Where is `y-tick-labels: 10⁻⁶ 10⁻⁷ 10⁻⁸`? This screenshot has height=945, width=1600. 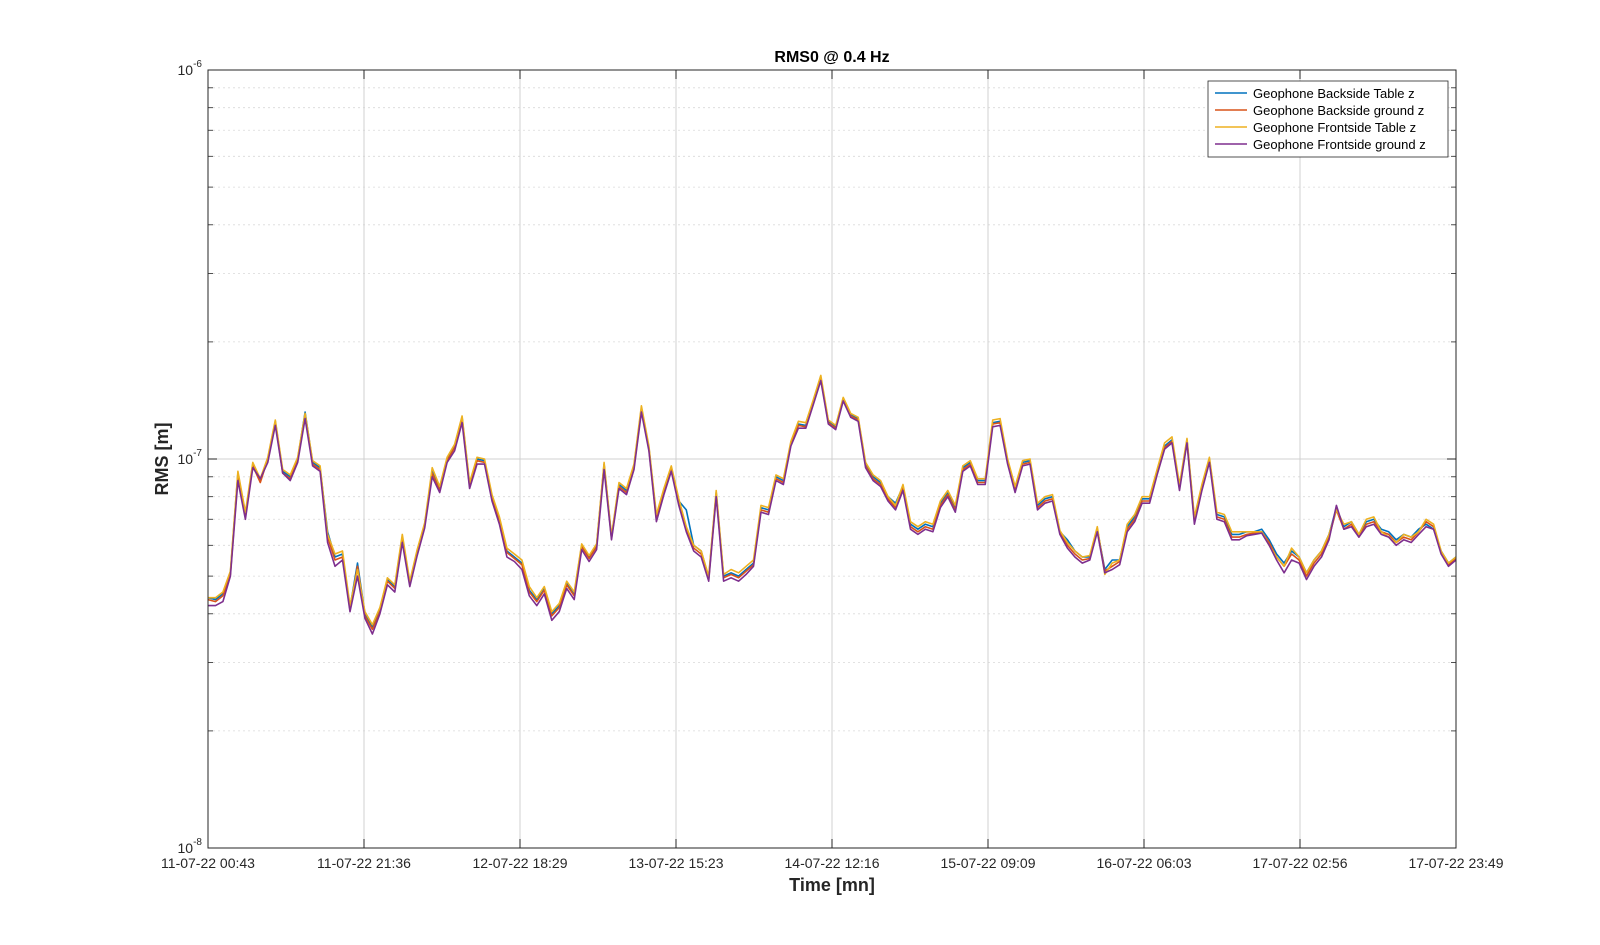
y-tick-labels: 10⁻⁶ 10⁻⁷ 10⁻⁸ is located at coordinates (190, 457).